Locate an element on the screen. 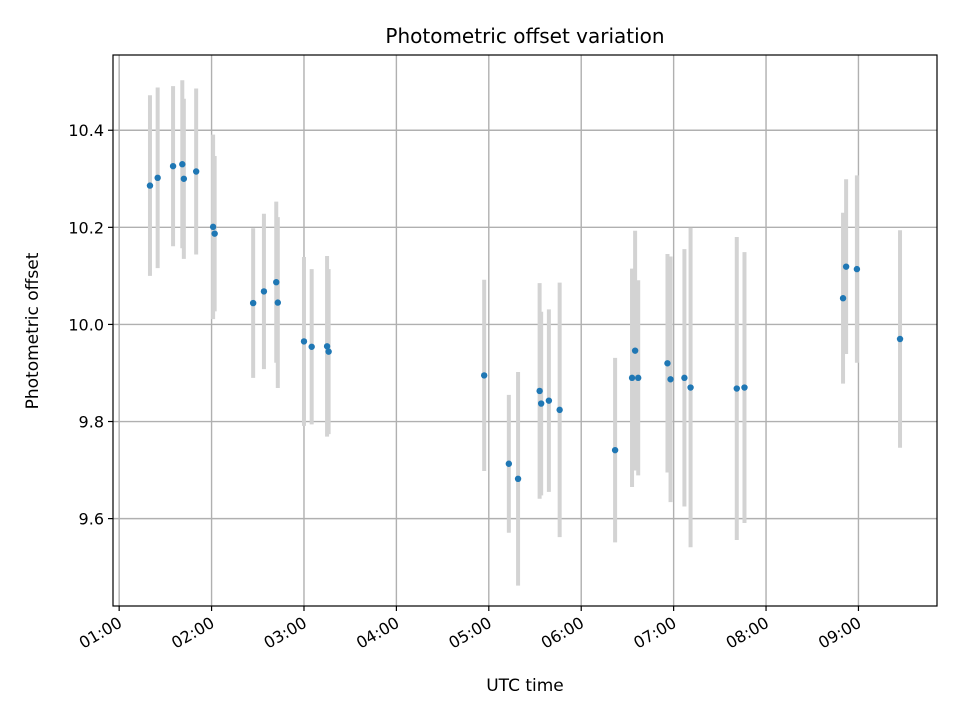 Image resolution: width=960 pixels, height=720 pixels. y-tick-label: 10.0 is located at coordinates (86, 324).